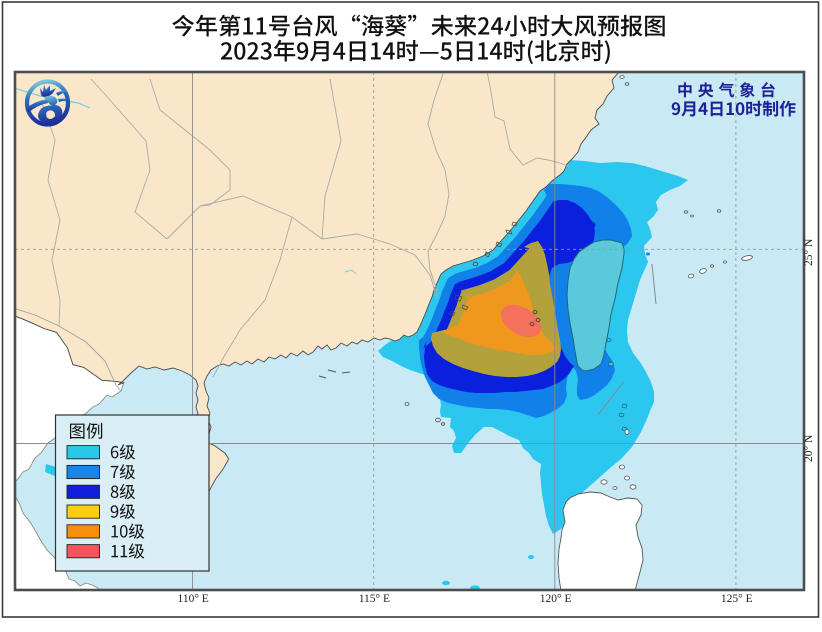 This screenshot has height=632, width=822. What do you see at coordinates (556, 599) in the screenshot?
I see `svg-text: 120° E` at bounding box center [556, 599].